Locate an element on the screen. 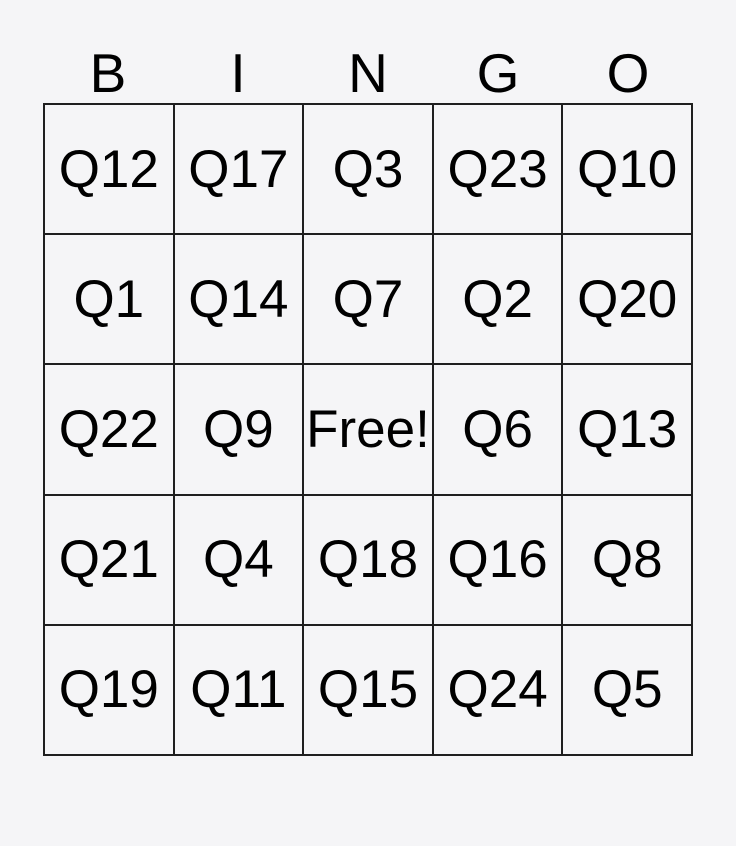  bingo-header: B I N G O is located at coordinates (368, 73).